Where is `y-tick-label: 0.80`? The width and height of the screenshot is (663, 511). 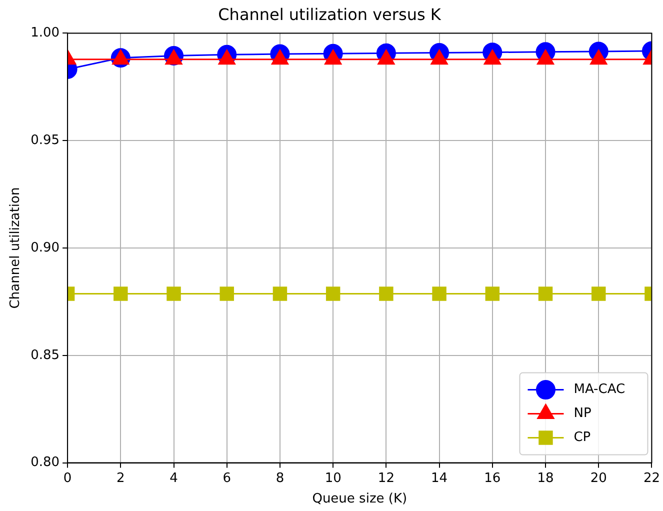 y-tick-label: 0.80 is located at coordinates (45, 462).